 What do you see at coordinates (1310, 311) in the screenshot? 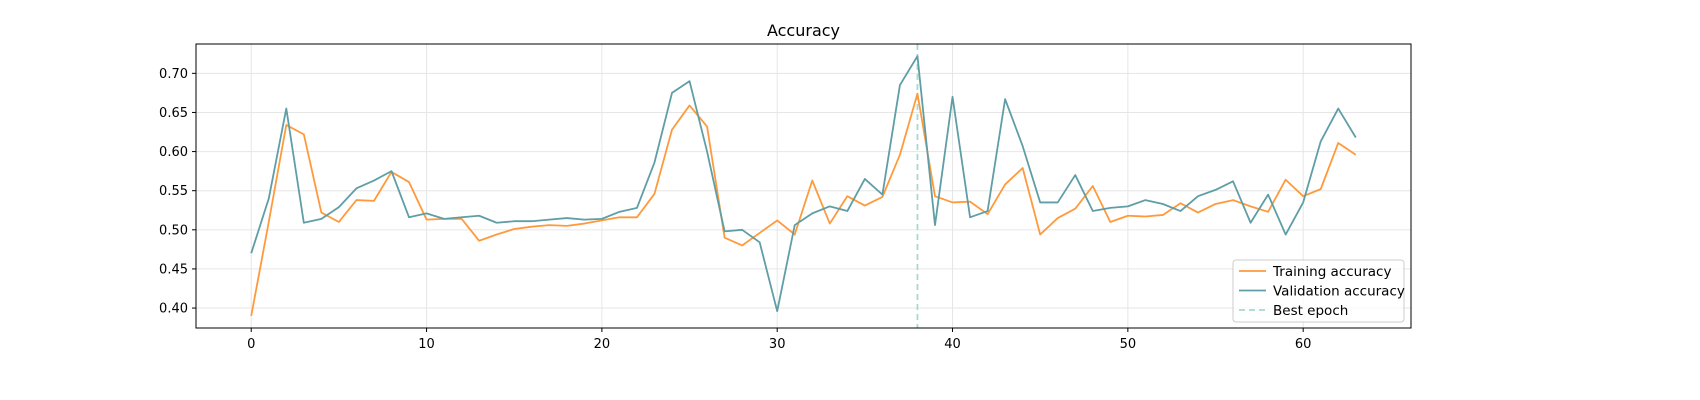
I see `legend-label-best-epoch: Best epoch` at bounding box center [1310, 311].